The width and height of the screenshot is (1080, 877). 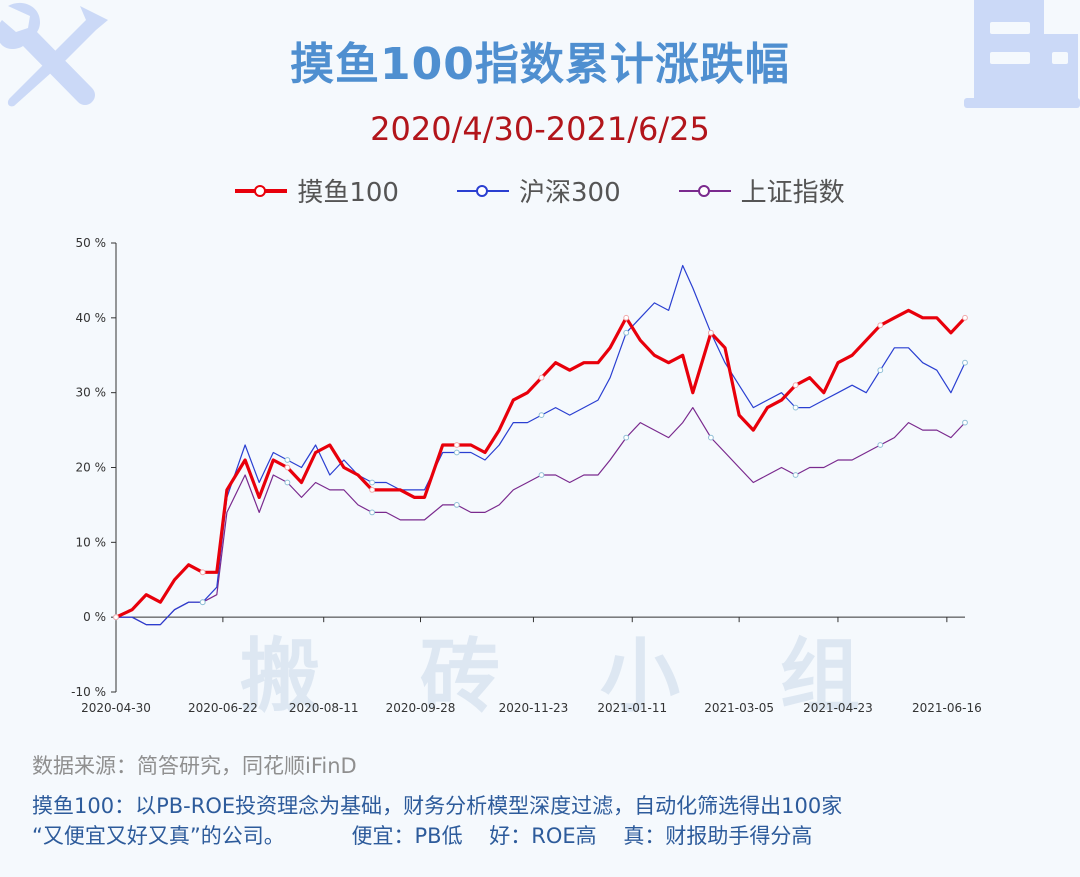 I want to click on building-icon, so click(x=1022, y=54).